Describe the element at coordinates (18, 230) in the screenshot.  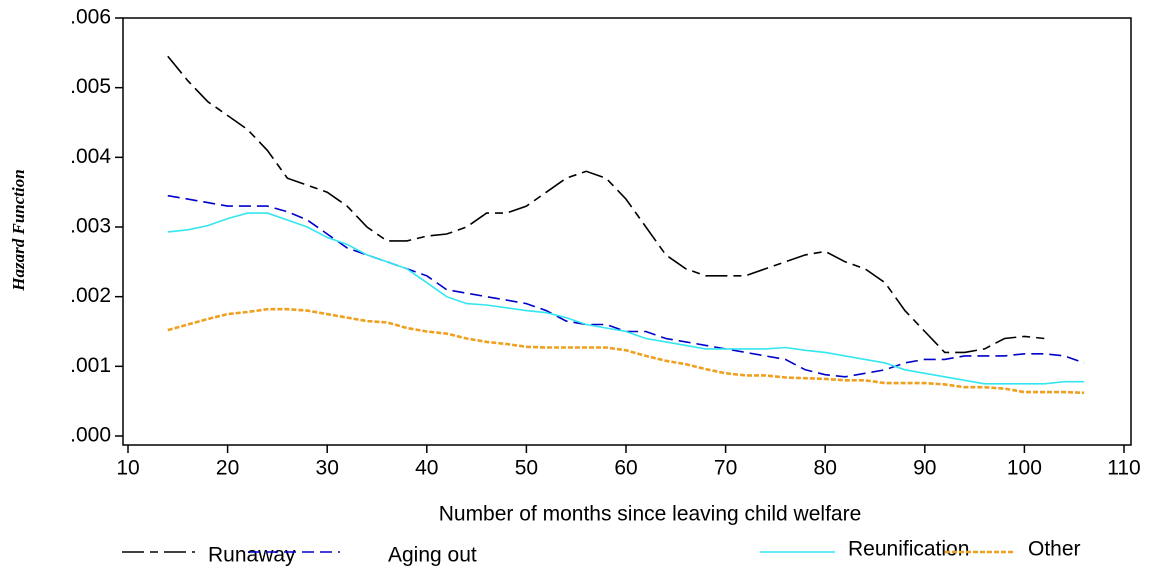
I see `y-axis-label: Hazard Function` at that location.